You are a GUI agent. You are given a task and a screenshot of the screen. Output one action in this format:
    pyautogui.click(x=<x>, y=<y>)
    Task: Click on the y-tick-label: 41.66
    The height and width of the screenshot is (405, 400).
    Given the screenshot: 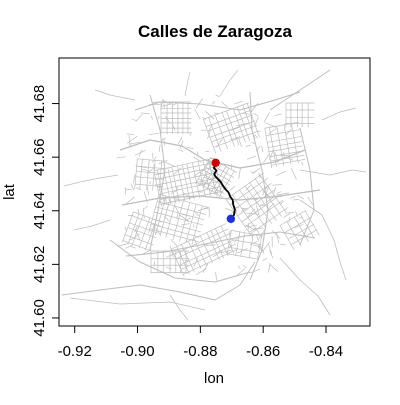 What is the action you would take?
    pyautogui.click(x=39, y=157)
    